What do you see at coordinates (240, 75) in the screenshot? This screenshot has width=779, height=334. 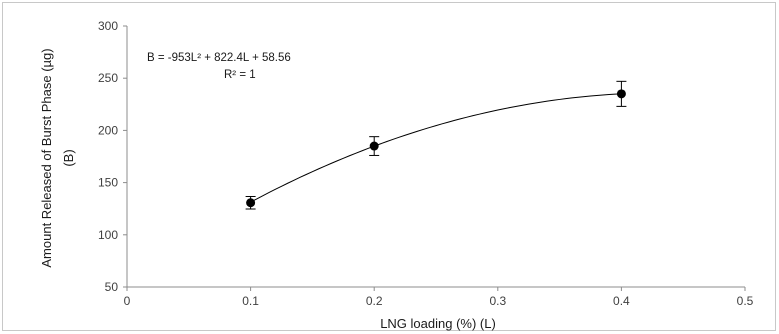 I see `r-squared: R² = 1` at bounding box center [240, 75].